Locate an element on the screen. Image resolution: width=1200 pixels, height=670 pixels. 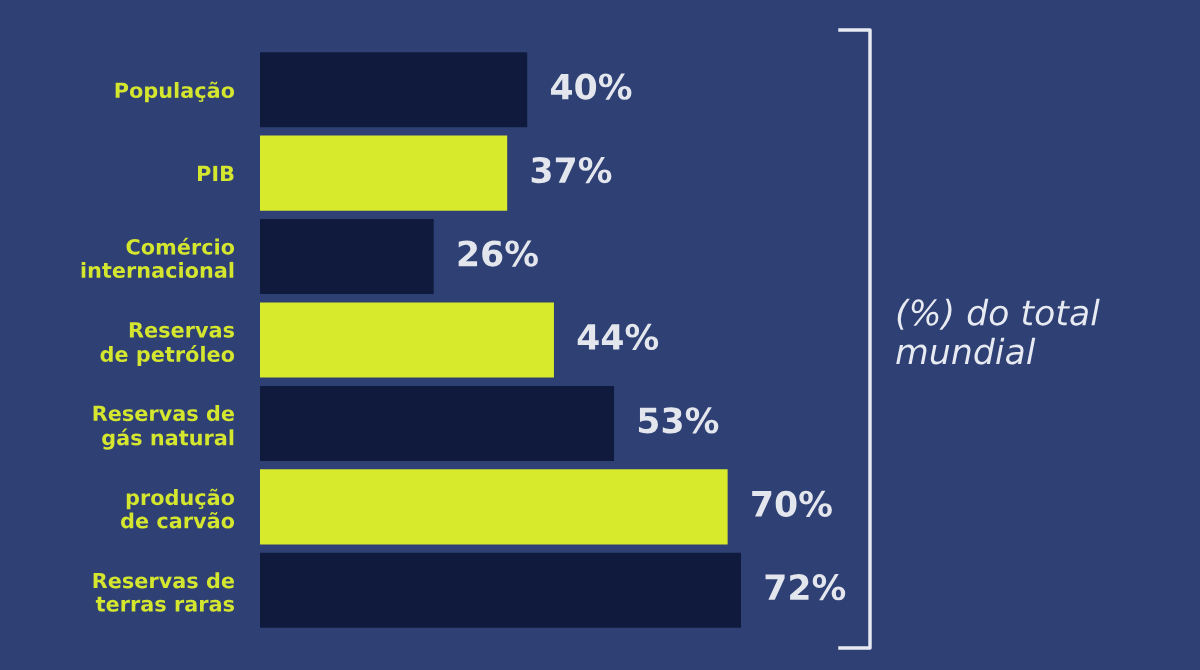
y-tick-label: Reservas de terras raras is located at coordinates (164, 592).